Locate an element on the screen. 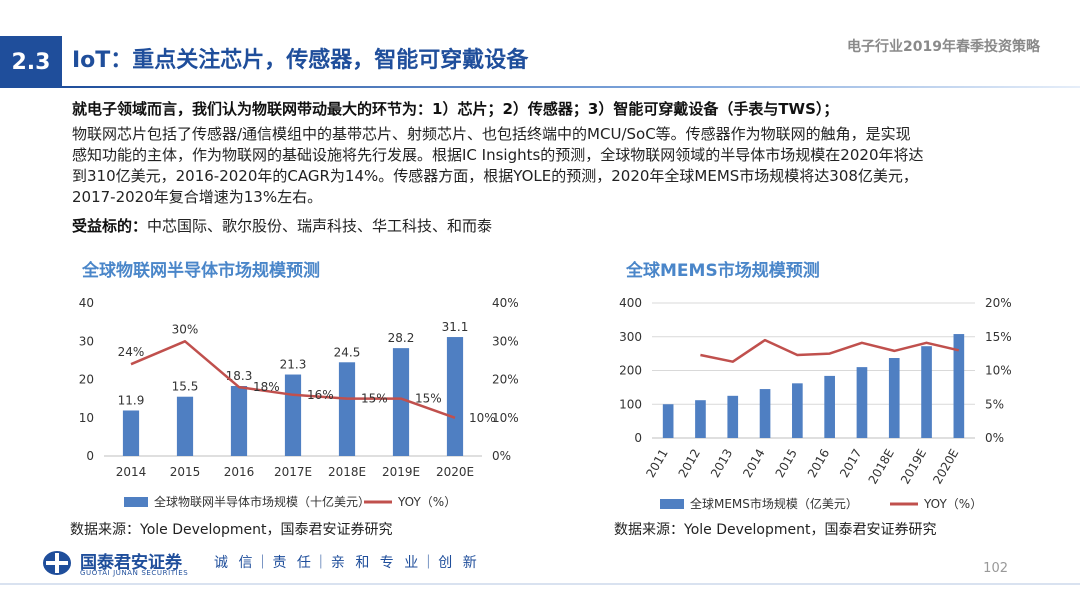  line-value-label: 30% is located at coordinates (185, 329).